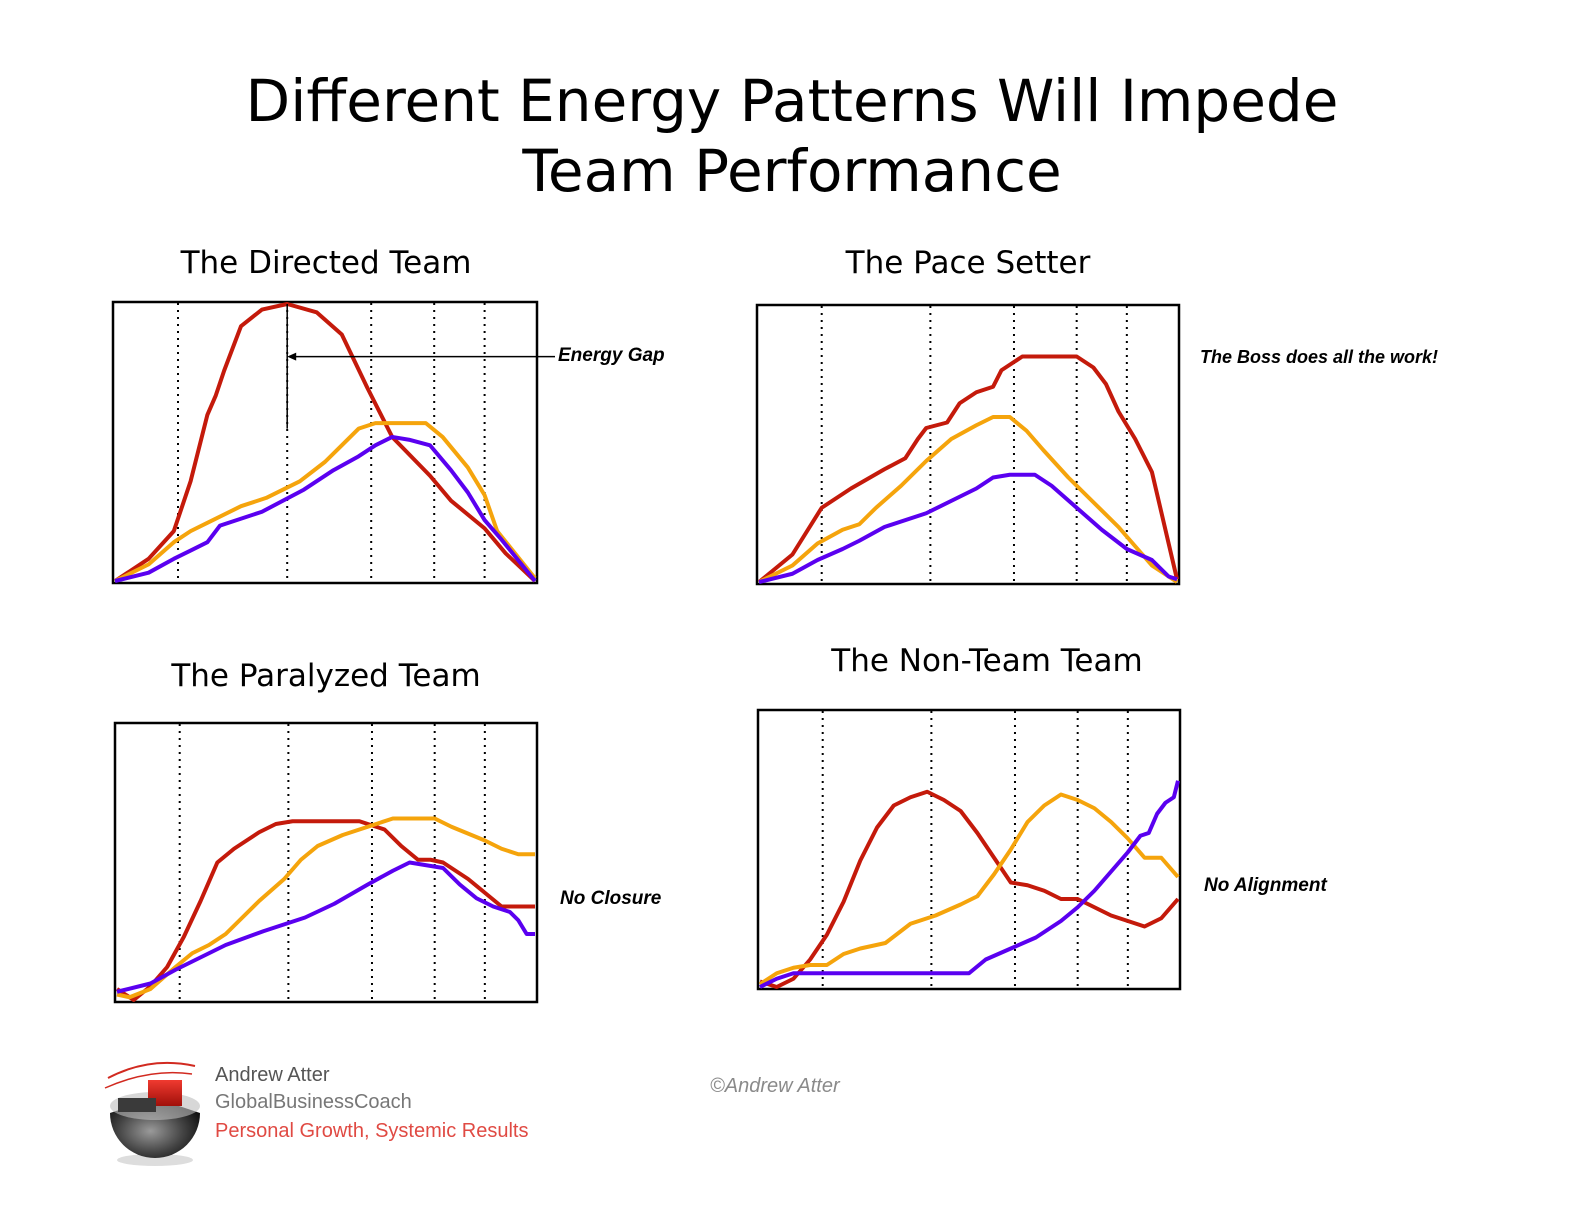 This screenshot has width=1584, height=1224. I want to click on chart-title-non-team-team: The Non-Team Team, so click(987, 661).